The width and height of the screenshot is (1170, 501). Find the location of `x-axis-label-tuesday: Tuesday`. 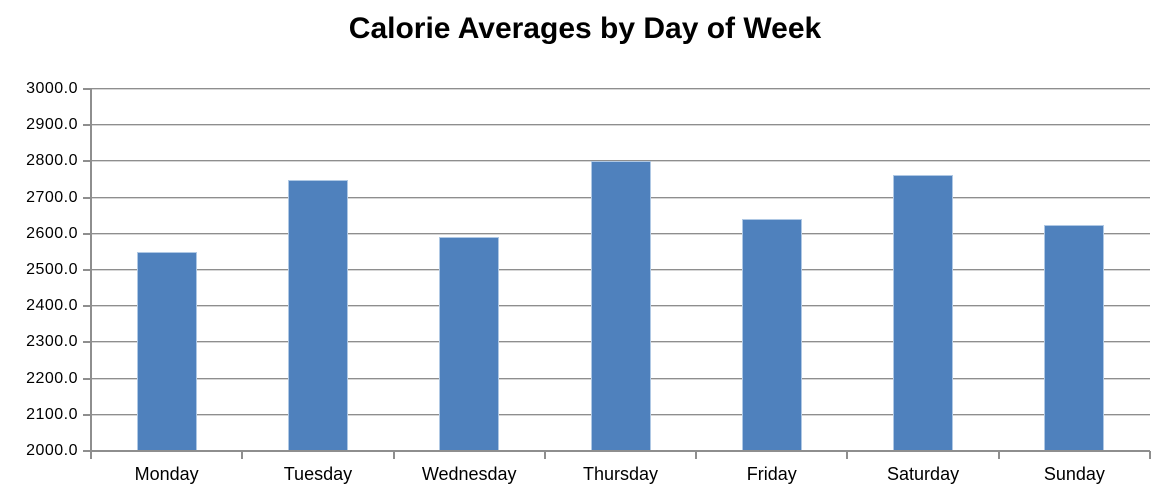

x-axis-label-tuesday: Tuesday is located at coordinates (318, 474).